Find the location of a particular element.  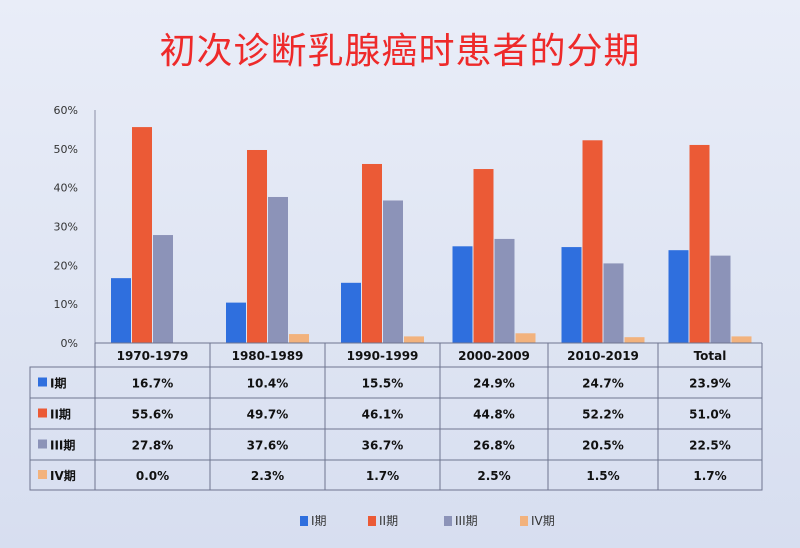

legend-label: II期 is located at coordinates (388, 521).